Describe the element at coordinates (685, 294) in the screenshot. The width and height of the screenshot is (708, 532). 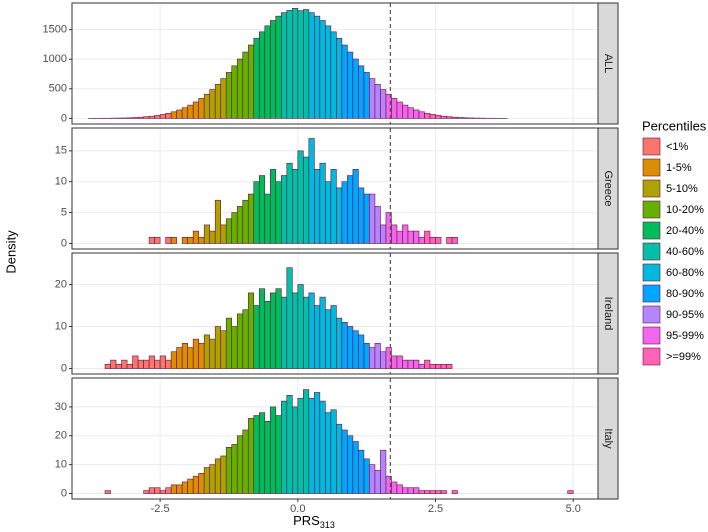
I see `legend-label: 80-90%` at that location.